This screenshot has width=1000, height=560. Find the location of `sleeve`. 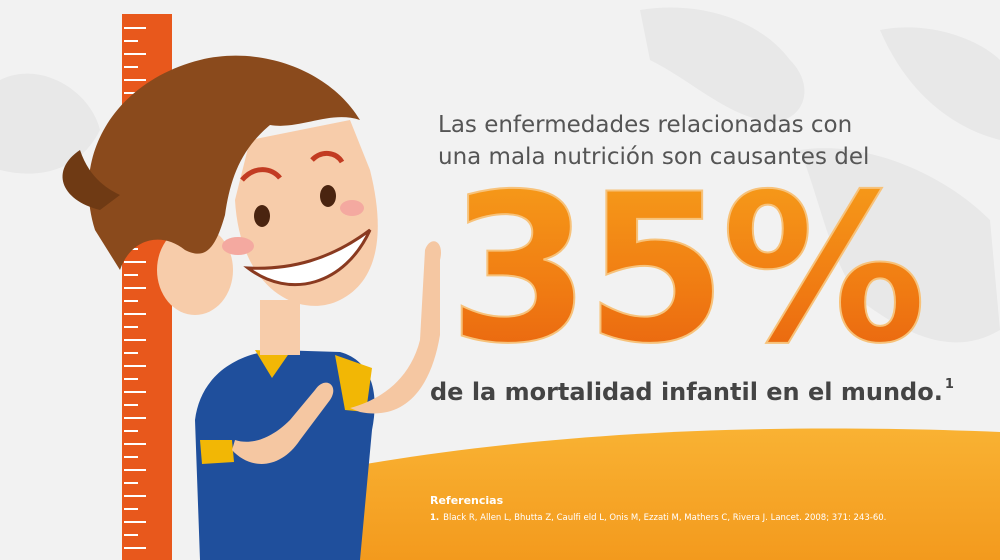

sleeve is located at coordinates (353, 383).